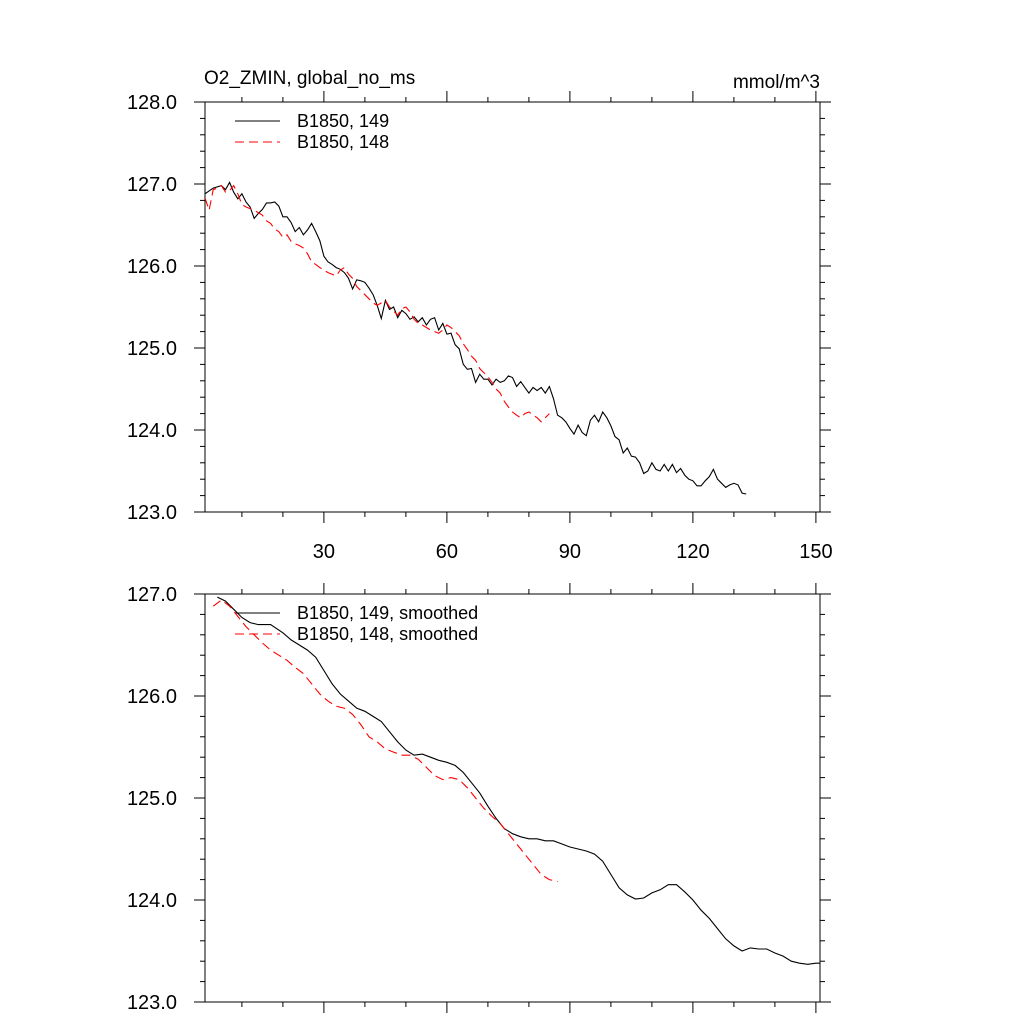 The width and height of the screenshot is (1024, 1024). Describe the element at coordinates (343, 121) in the screenshot. I see `legend-label-1: B1850, 149` at that location.